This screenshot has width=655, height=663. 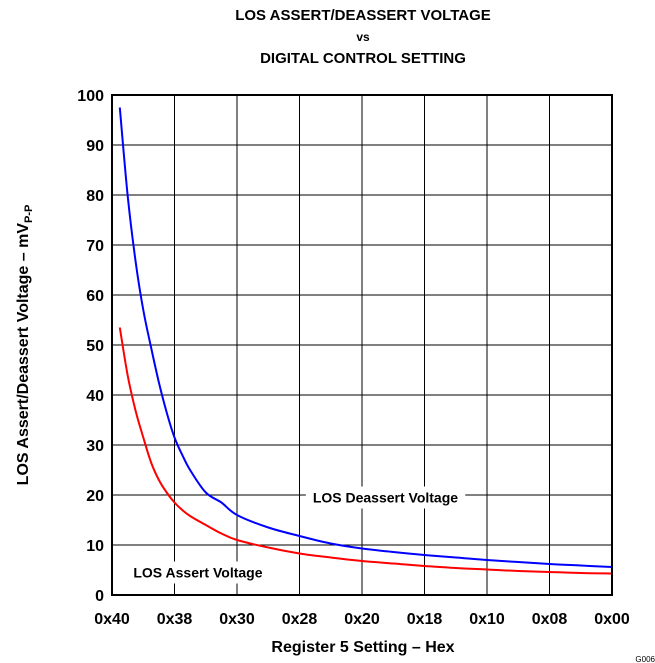 I want to click on series-annotation: LOS Assert Voltage, so click(x=197, y=573).